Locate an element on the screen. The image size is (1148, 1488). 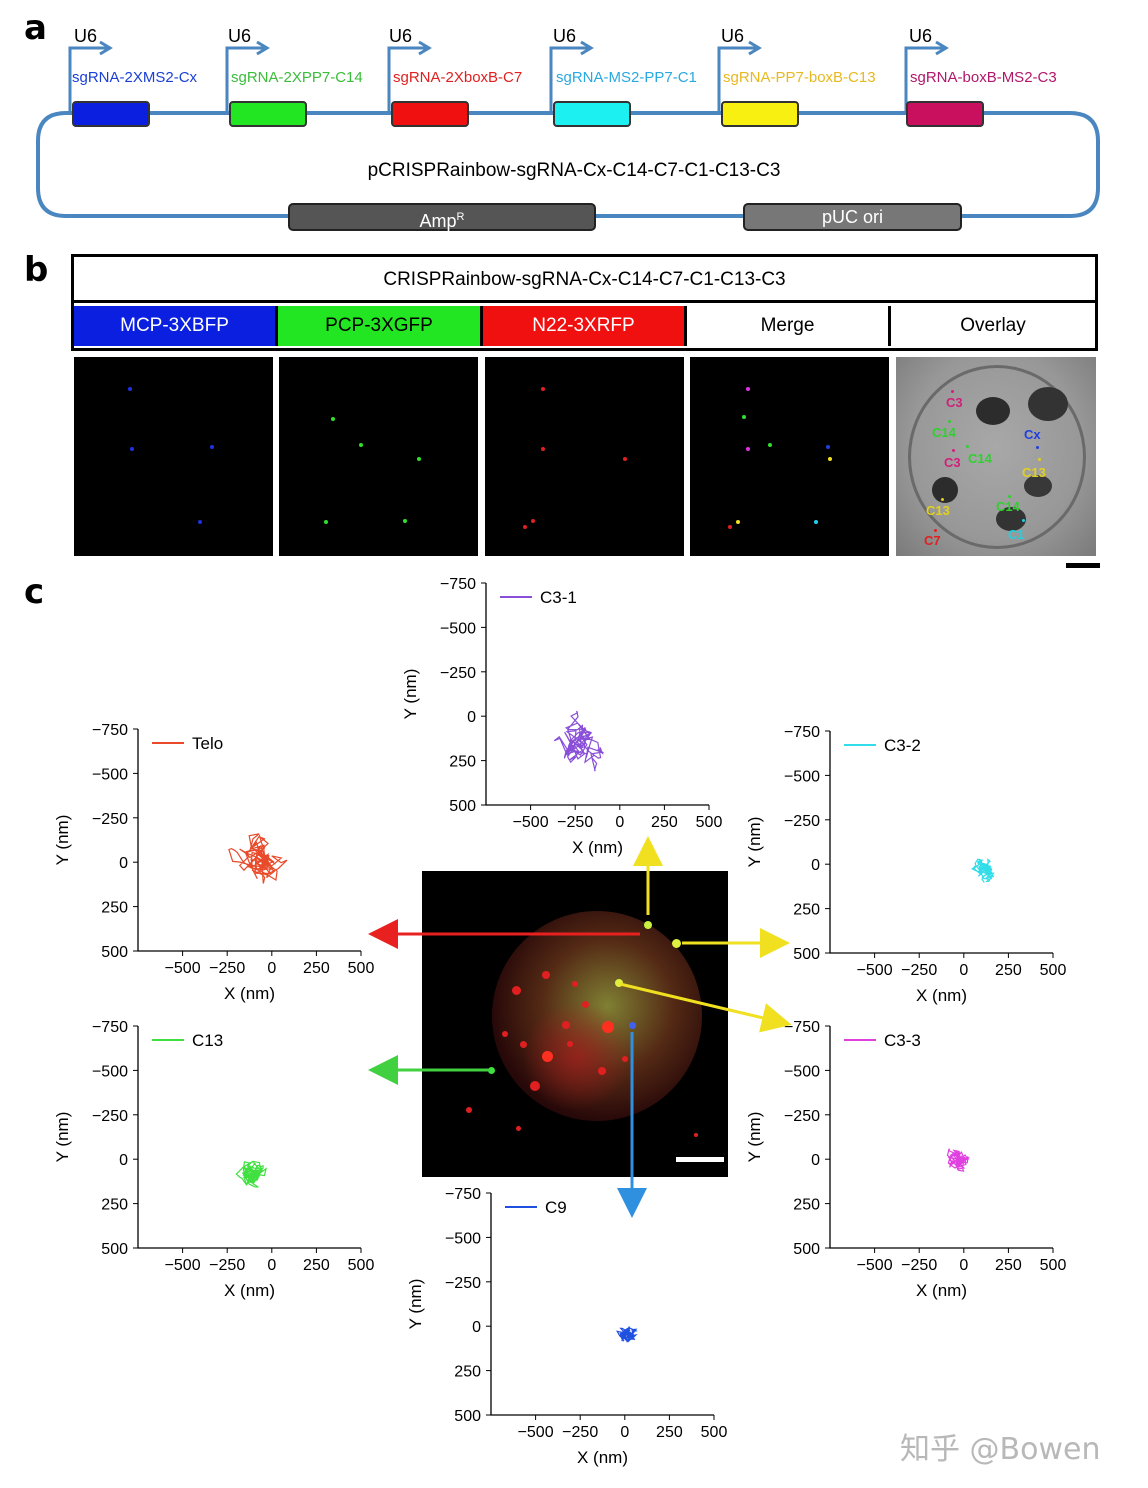
micrograph-rfp is located at coordinates (584, 456).